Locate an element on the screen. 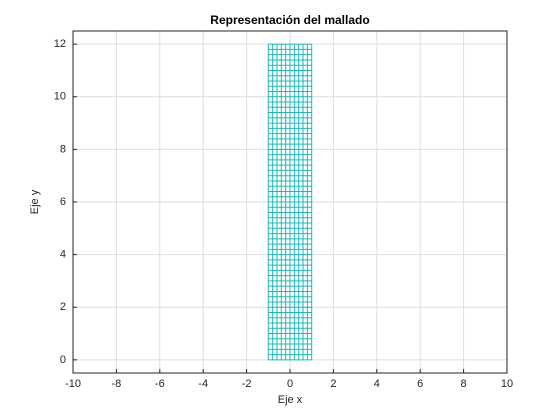 The height and width of the screenshot is (420, 560). x-tick-label: -2 is located at coordinates (247, 384).